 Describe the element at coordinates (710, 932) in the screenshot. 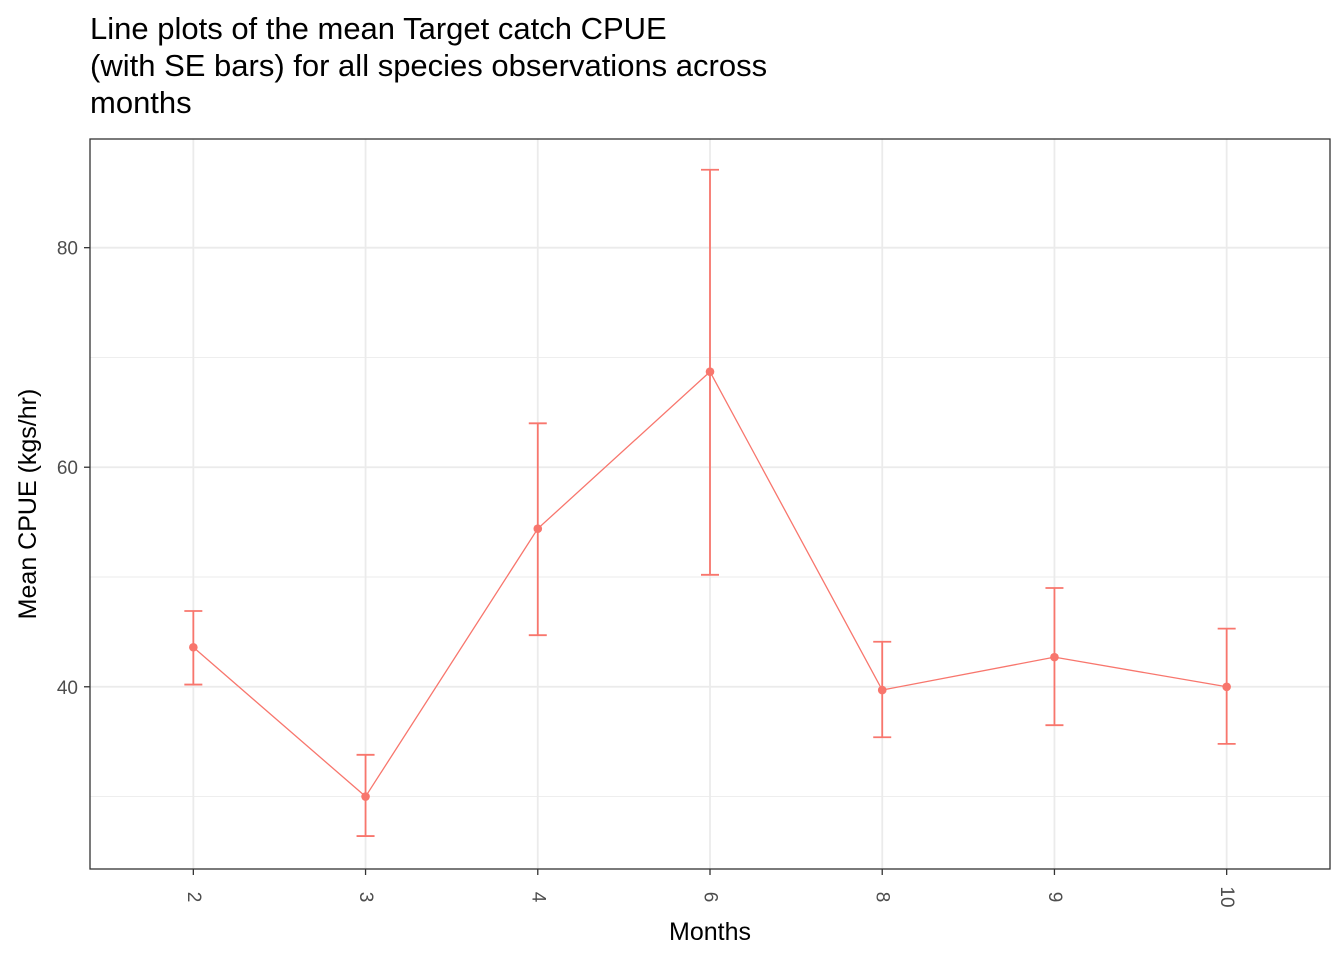

I see `x-axis-title: Months` at that location.